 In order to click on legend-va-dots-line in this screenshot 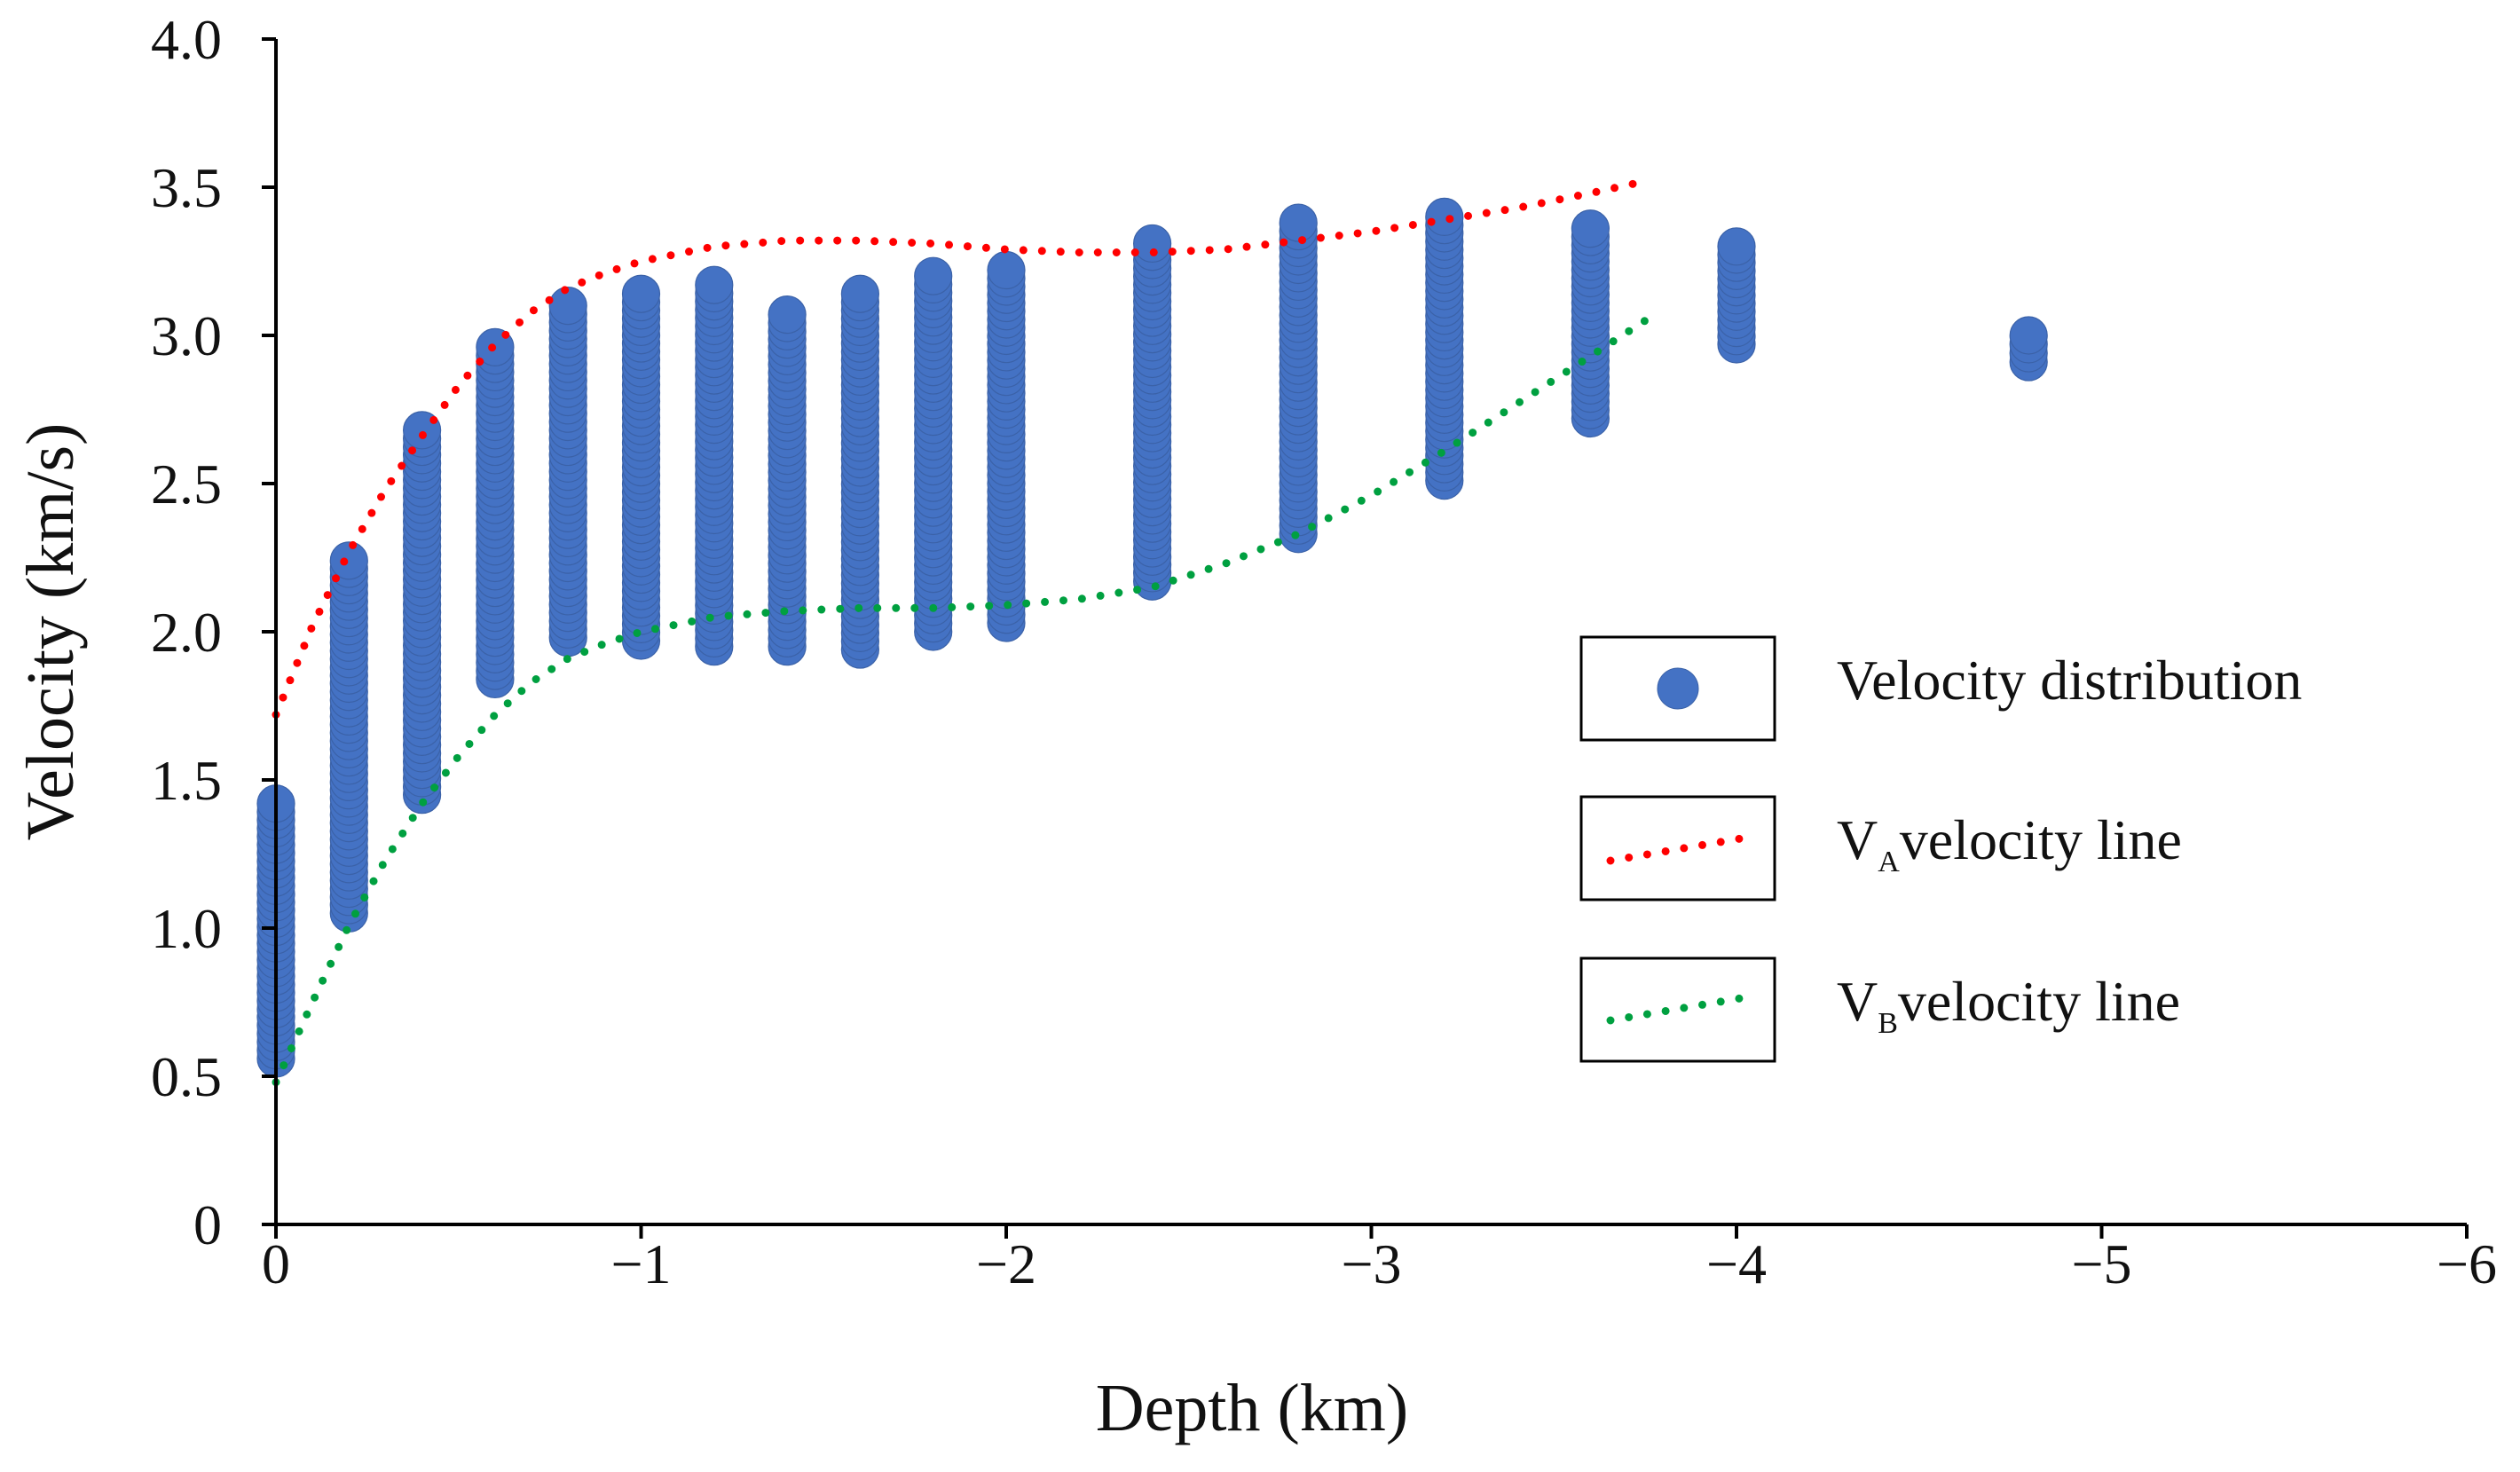, I will do `click(1678, 849)`.